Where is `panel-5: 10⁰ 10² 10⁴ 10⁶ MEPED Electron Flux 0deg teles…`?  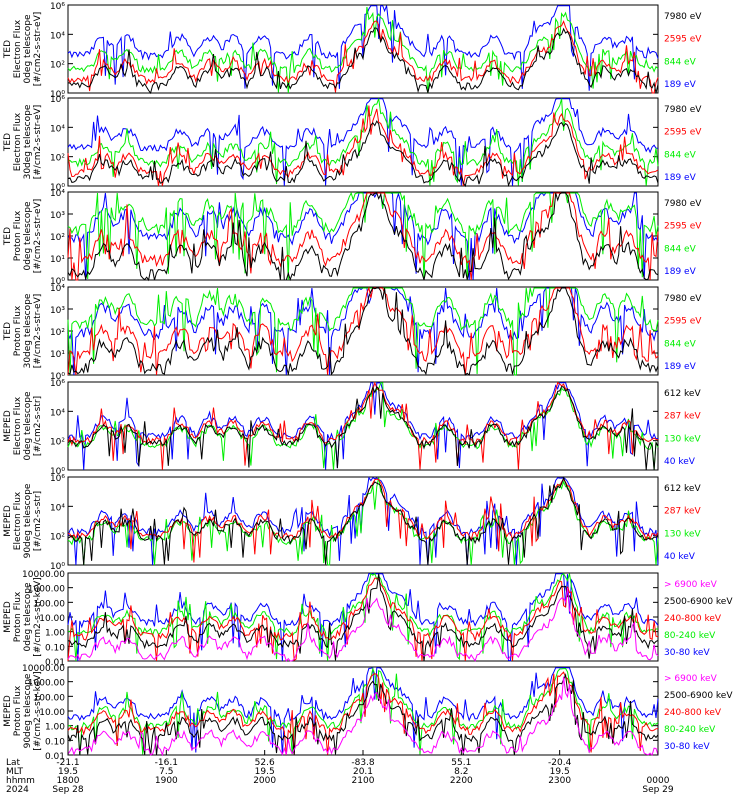 panel-5: 10⁰ 10² 10⁴ 10⁶ MEPED Electron Flux 0deg teles… is located at coordinates (352, 428).